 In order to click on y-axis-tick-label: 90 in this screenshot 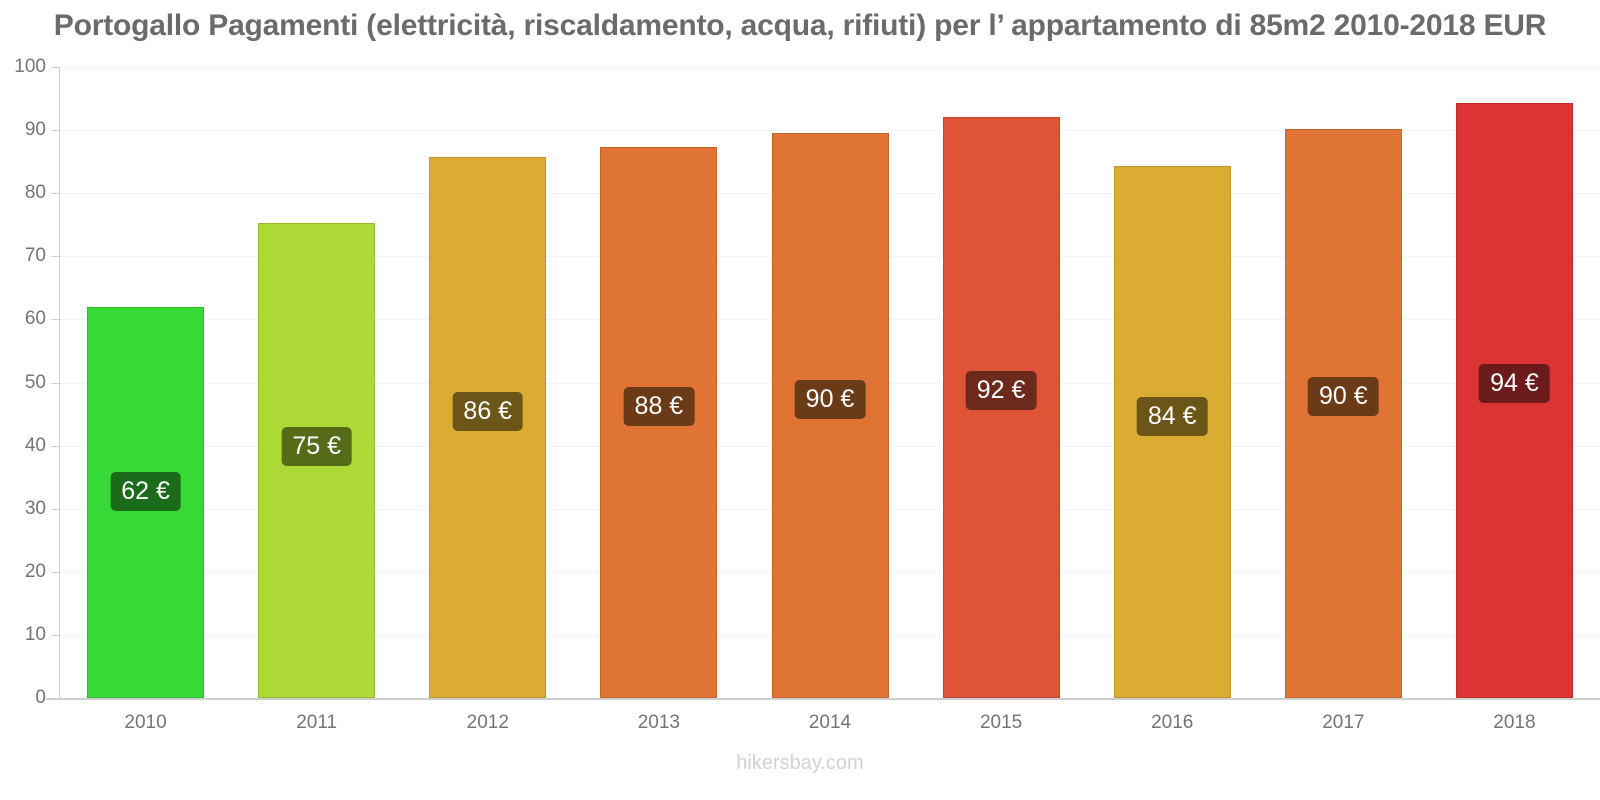, I will do `click(35, 130)`.